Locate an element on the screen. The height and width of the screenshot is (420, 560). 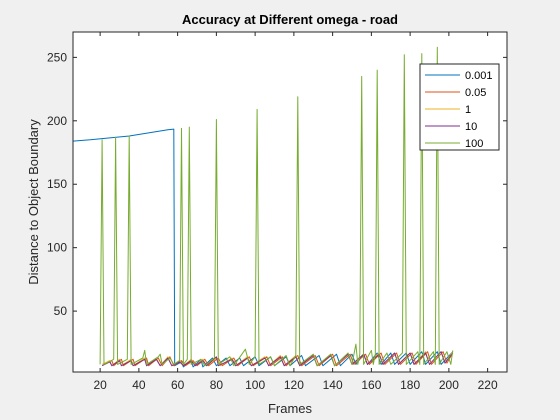
x-tick-label: 160 is located at coordinates (371, 385).